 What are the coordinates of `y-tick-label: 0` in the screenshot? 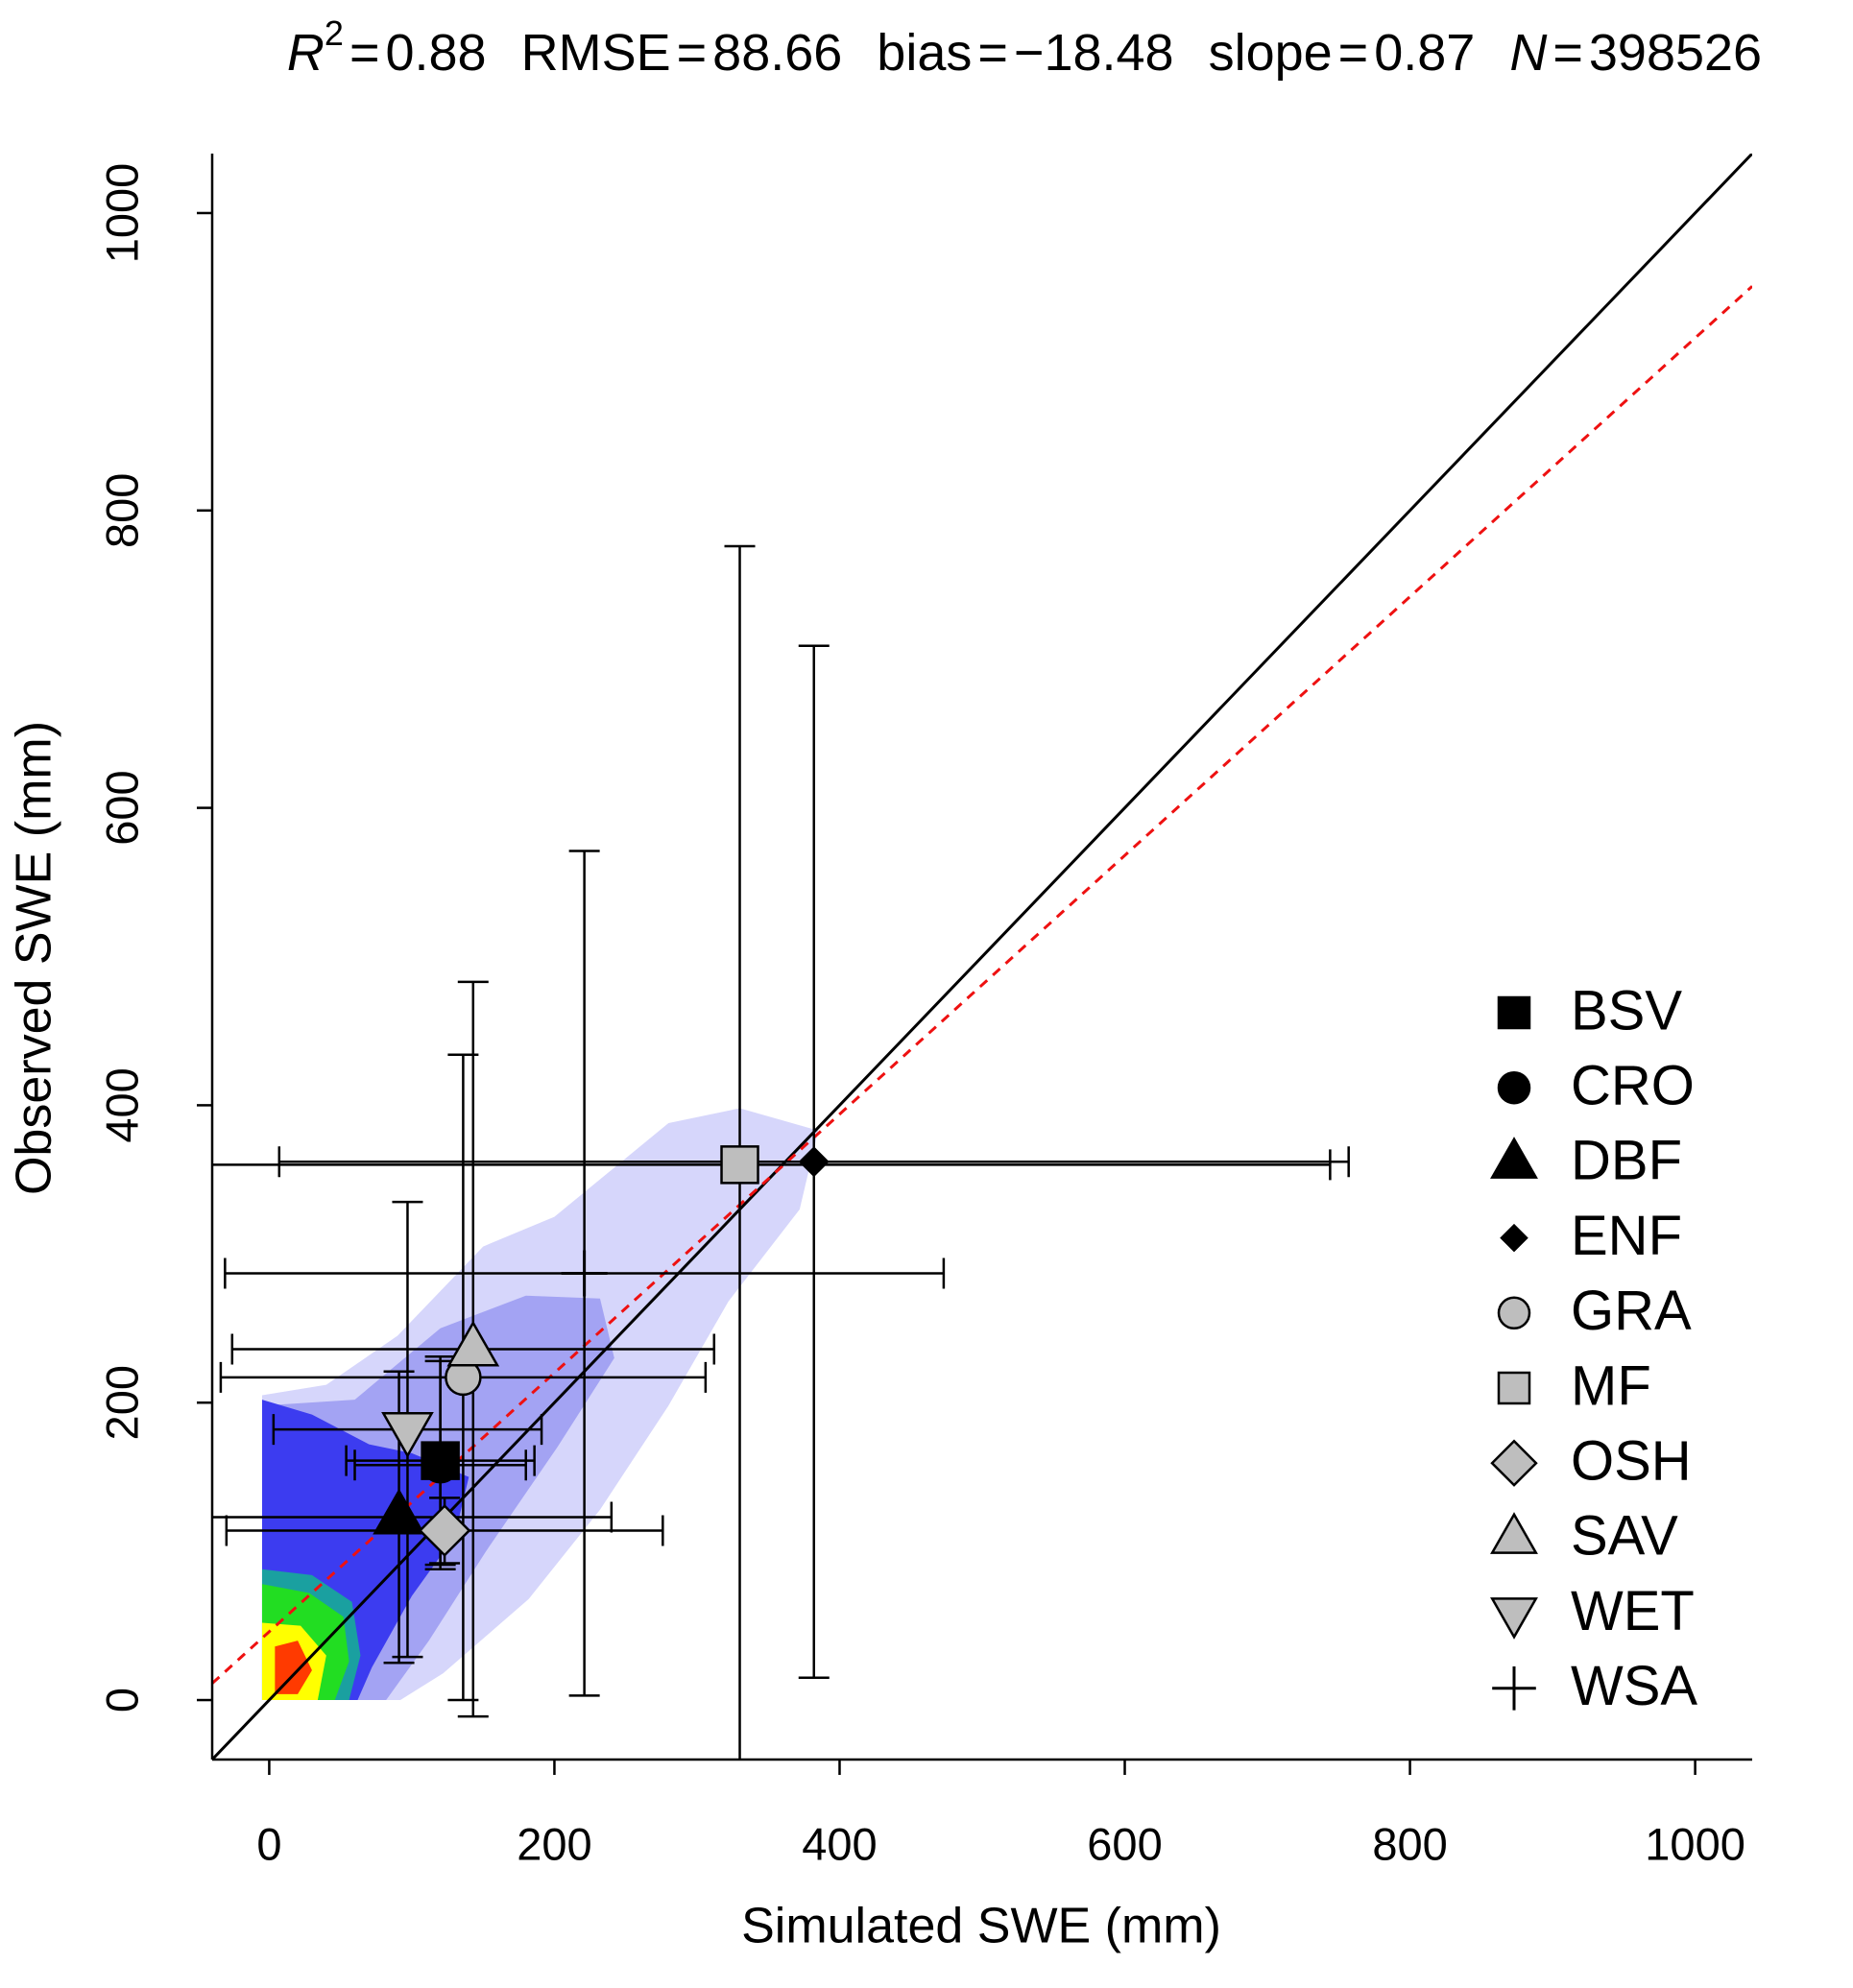 It's located at (121, 1701).